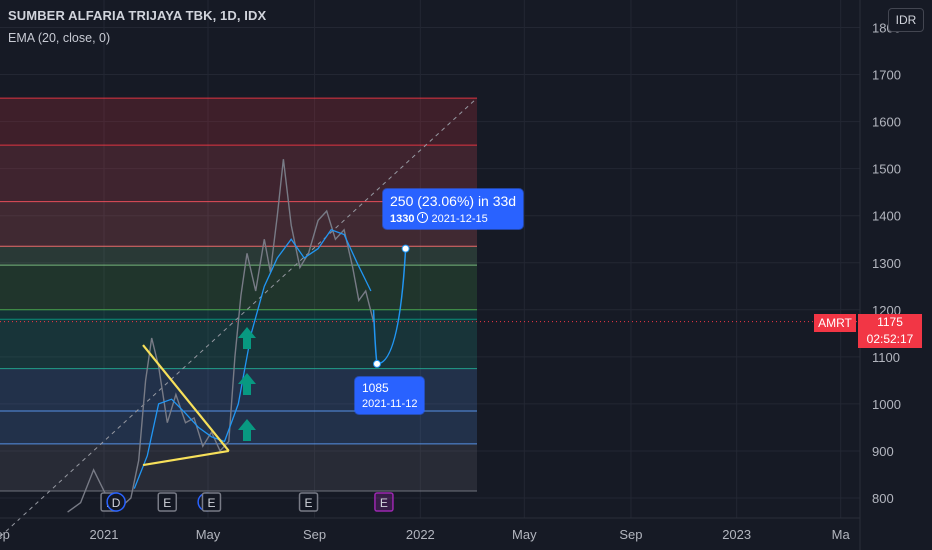 The image size is (932, 550). Describe the element at coordinates (375, 388) in the screenshot. I see `projection-low-price: 1085` at that location.